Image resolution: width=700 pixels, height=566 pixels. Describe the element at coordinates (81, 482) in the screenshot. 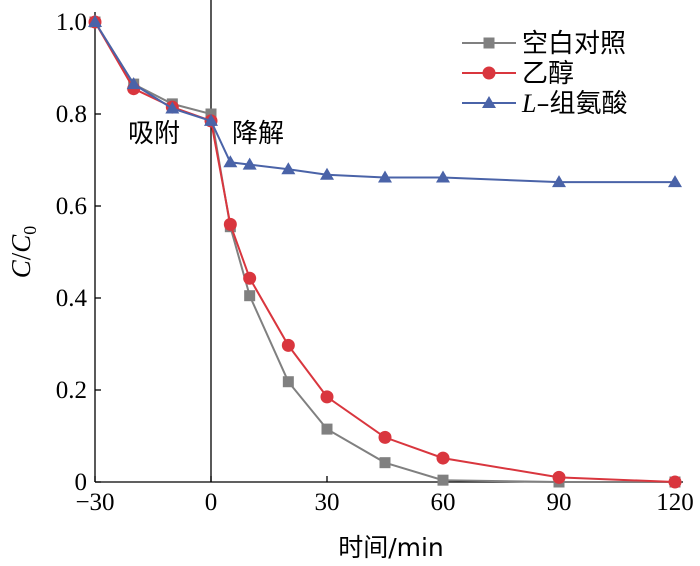

I see `y-tick-label: 0` at that location.